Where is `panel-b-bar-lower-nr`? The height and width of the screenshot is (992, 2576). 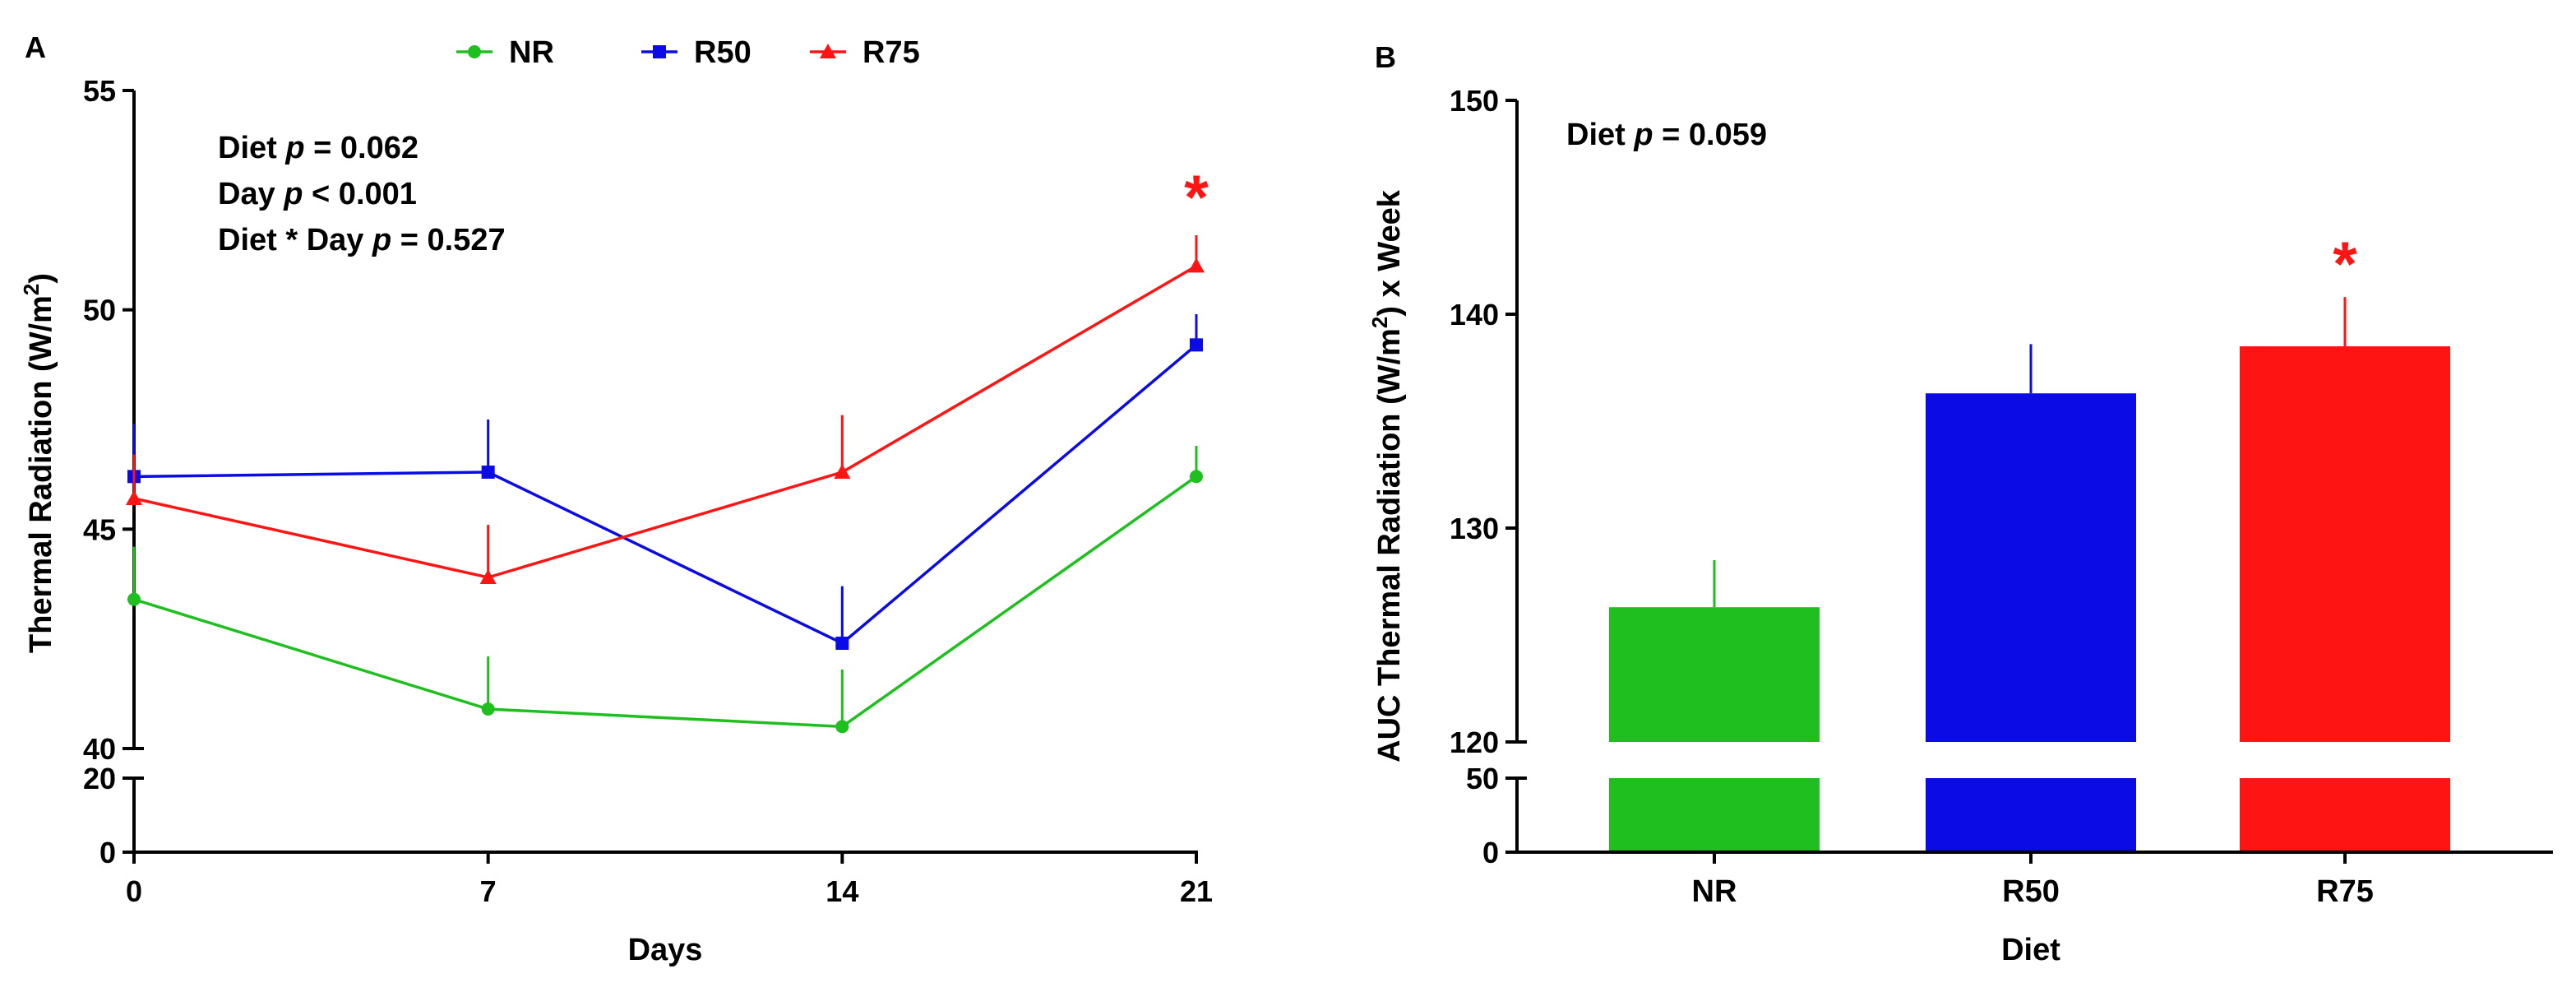 panel-b-bar-lower-nr is located at coordinates (1714, 815).